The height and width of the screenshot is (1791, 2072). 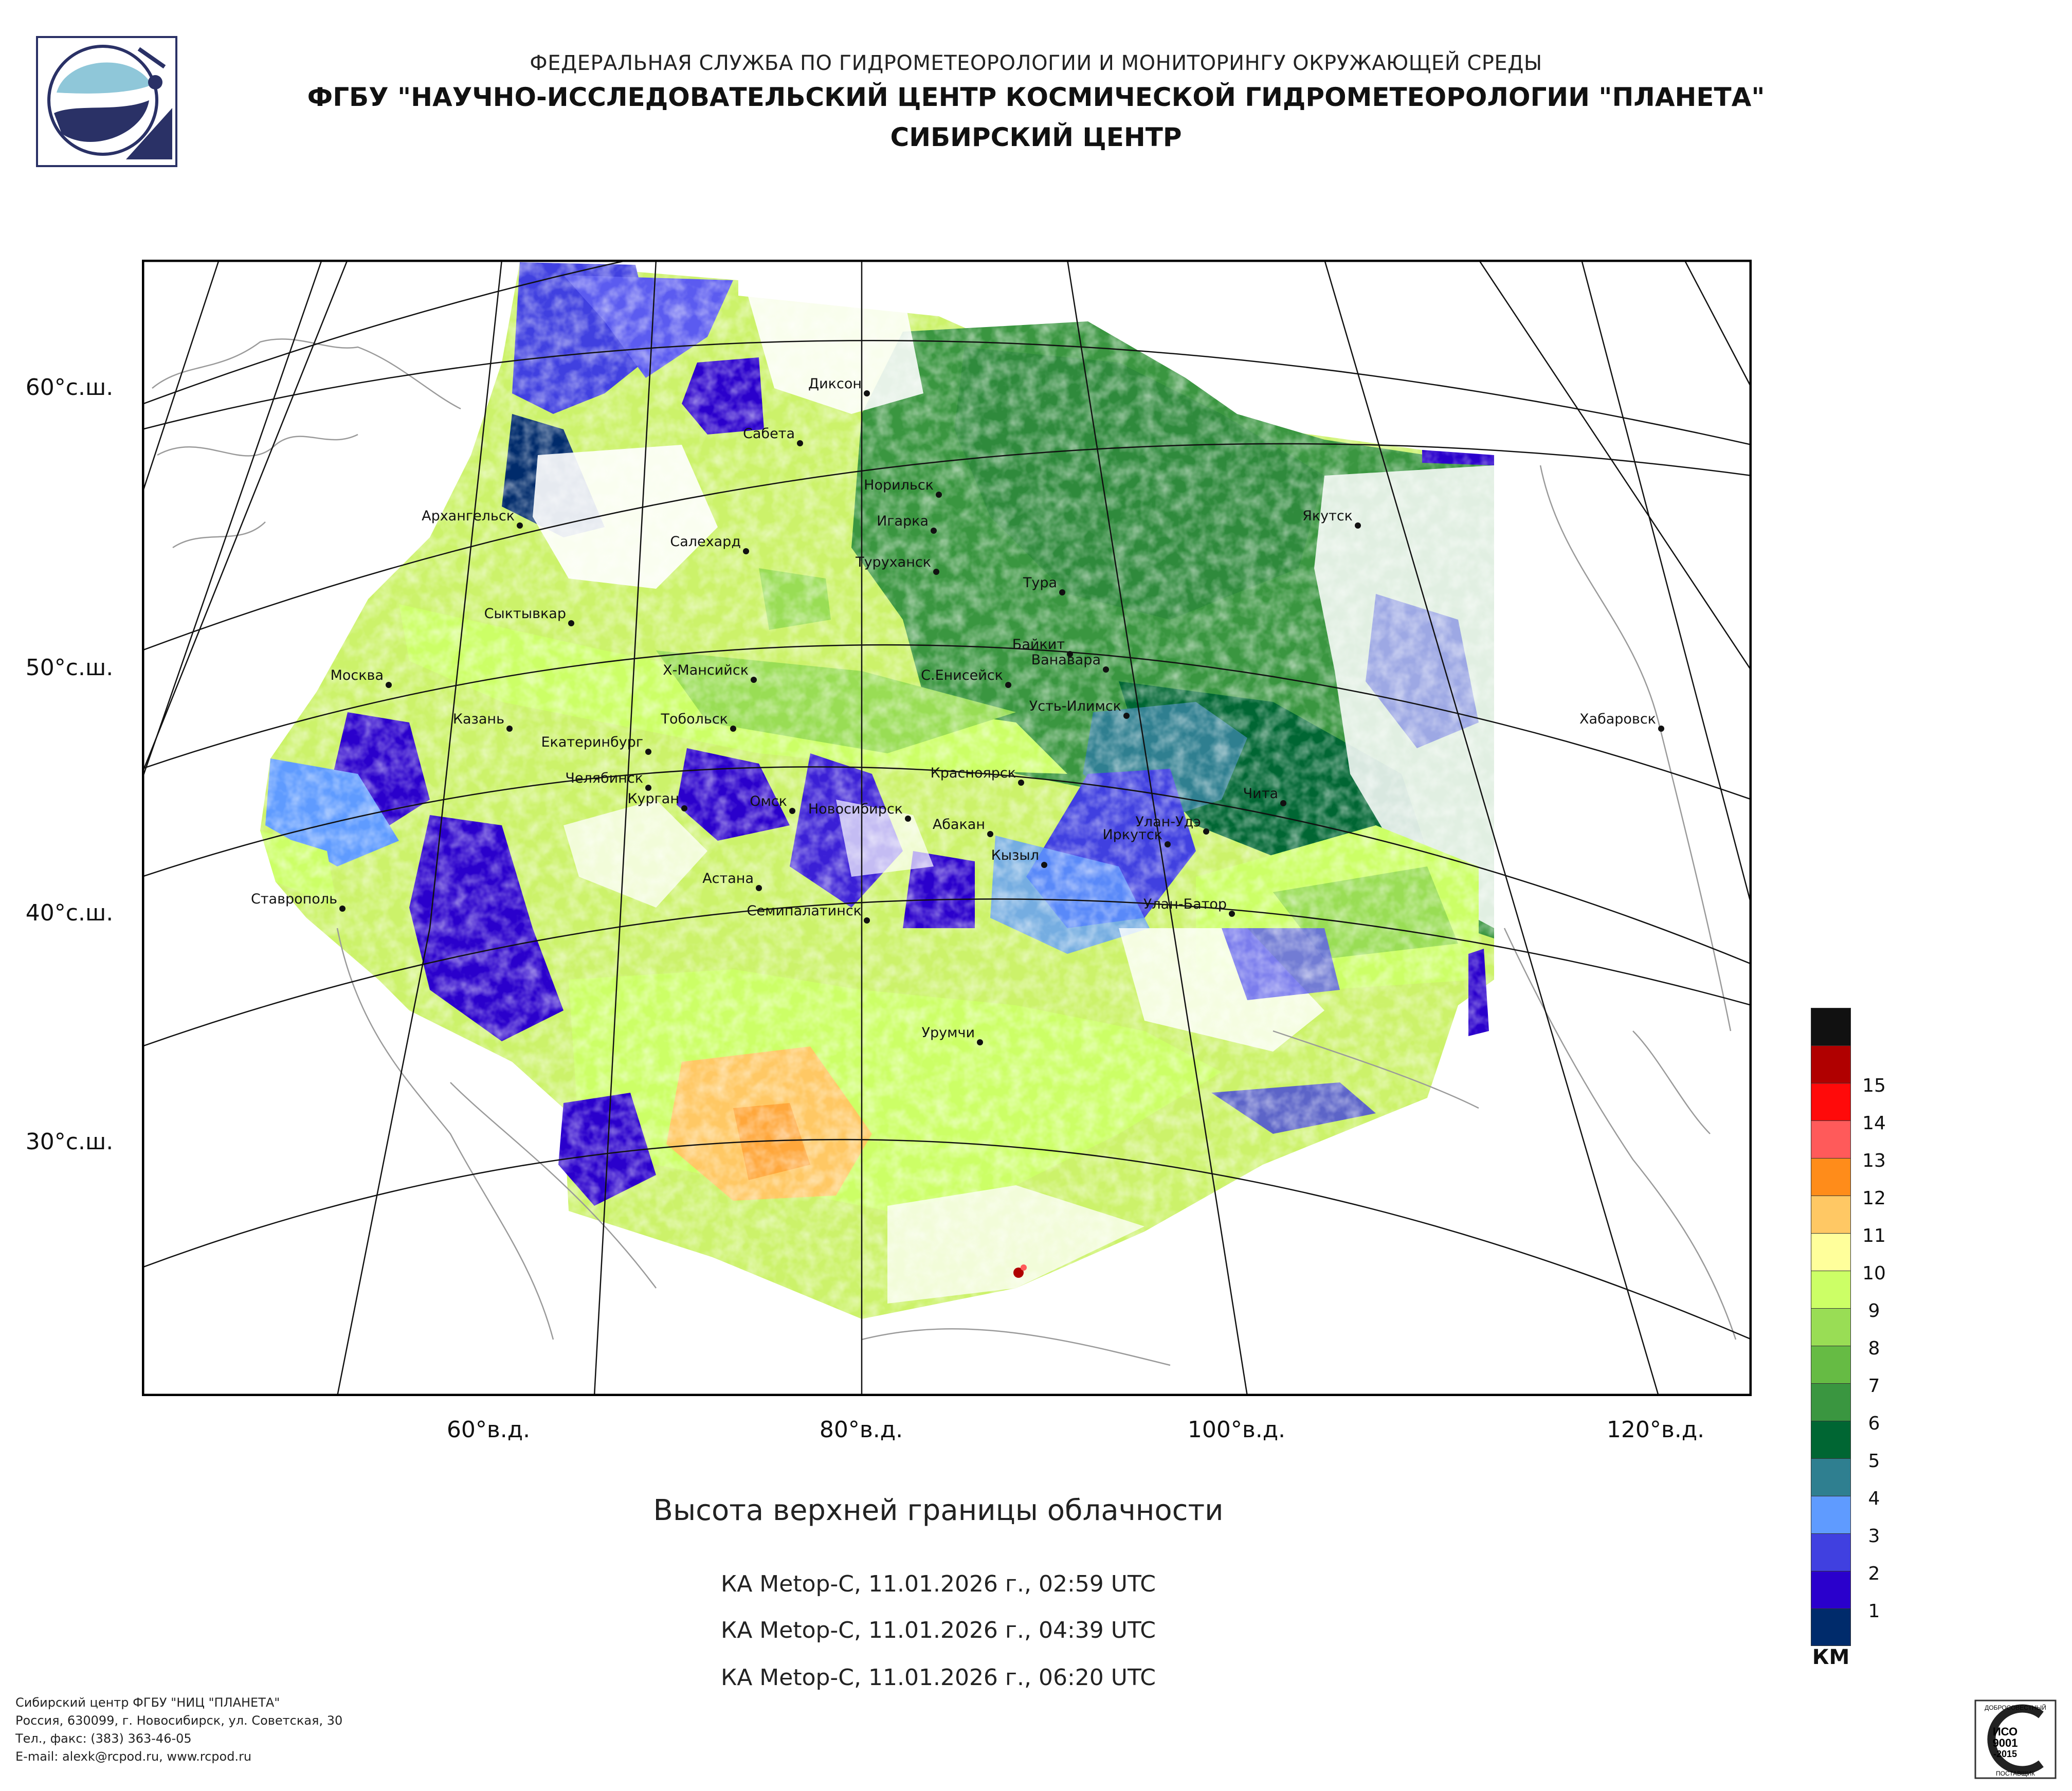 I want to click on legend-value: 9, so click(x=1874, y=1311).